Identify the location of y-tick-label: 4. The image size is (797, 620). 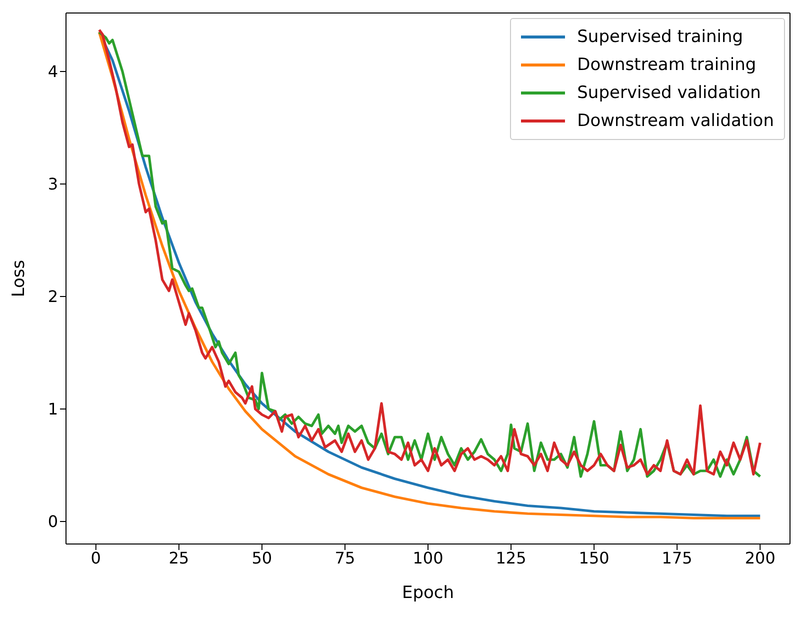
(53, 72).